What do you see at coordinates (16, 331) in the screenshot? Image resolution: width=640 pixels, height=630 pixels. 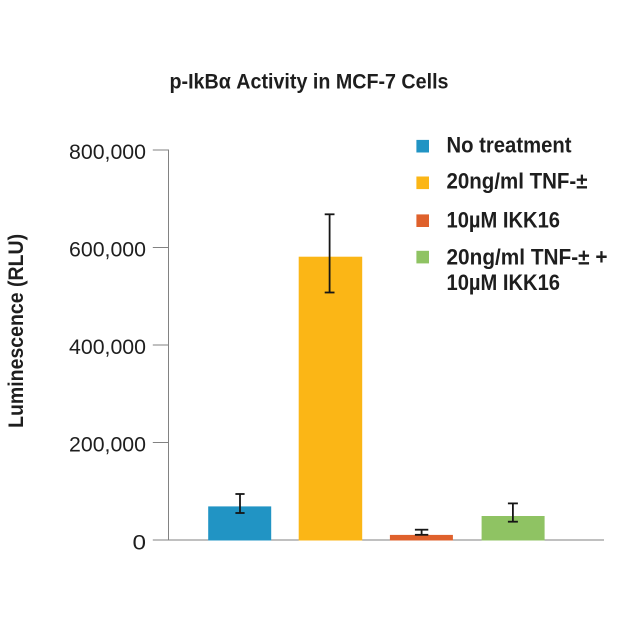 I see `svg-text: Luminescence (RLU)` at bounding box center [16, 331].